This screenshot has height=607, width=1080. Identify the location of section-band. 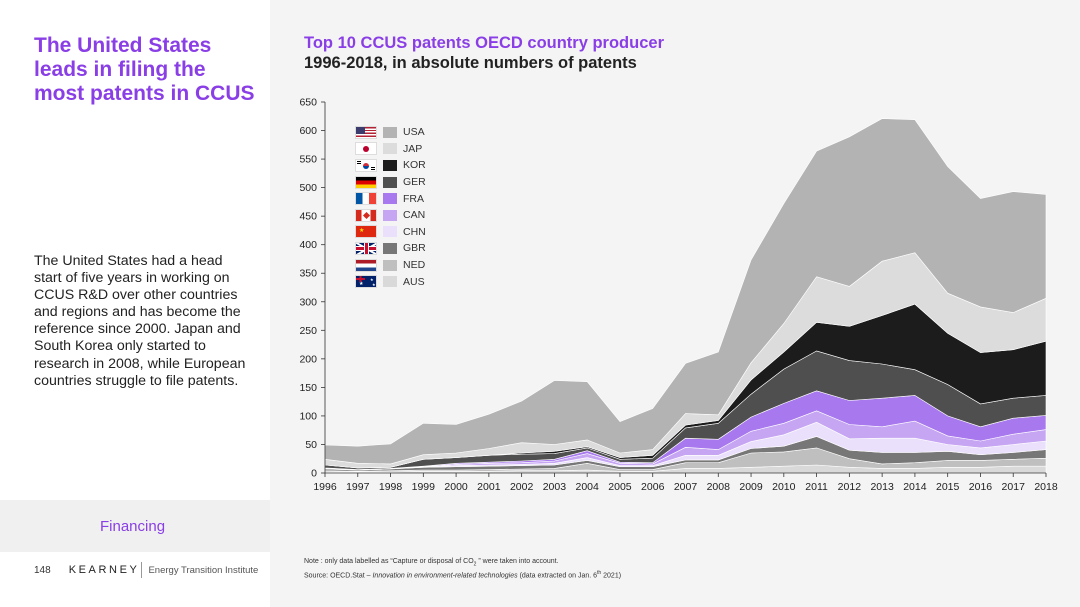
(135, 526).